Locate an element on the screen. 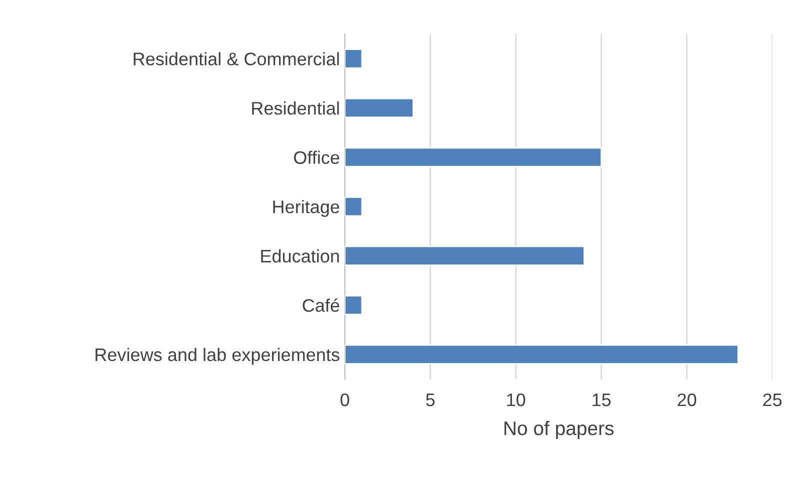 The width and height of the screenshot is (802, 486). y-tick-label: Residential is located at coordinates (295, 108).